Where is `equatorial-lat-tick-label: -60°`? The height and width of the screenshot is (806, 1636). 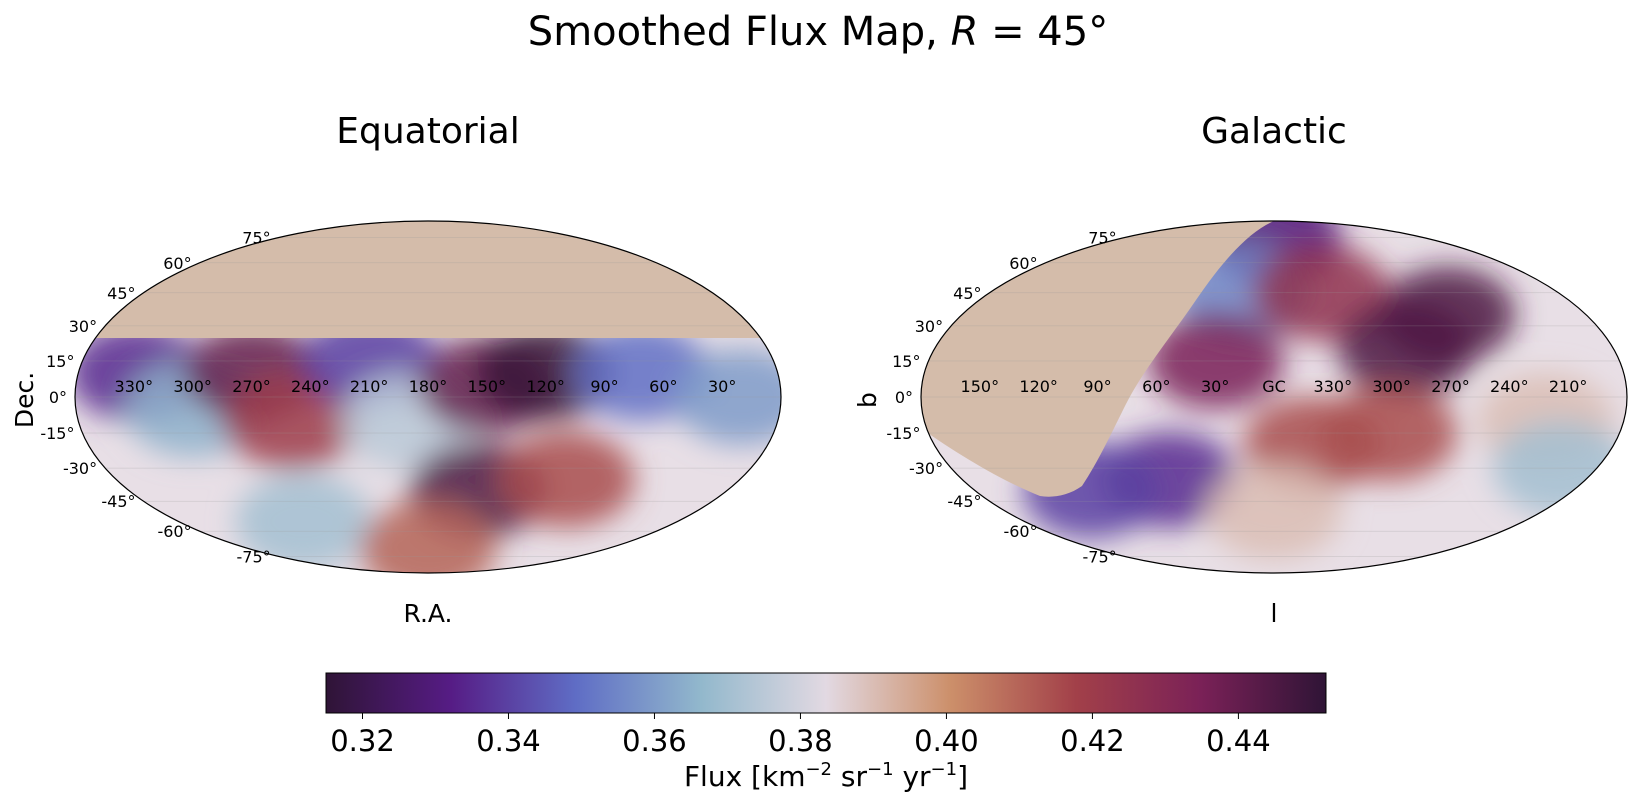
equatorial-lat-tick-label: -60° is located at coordinates (174, 531).